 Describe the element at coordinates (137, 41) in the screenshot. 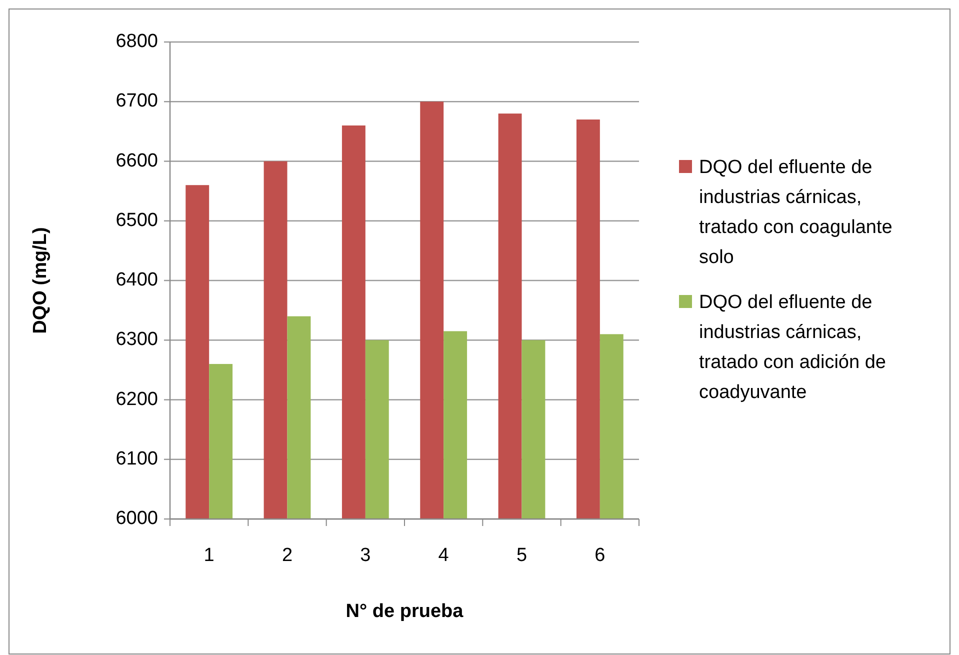

I see `y-tick-label: 6800` at that location.